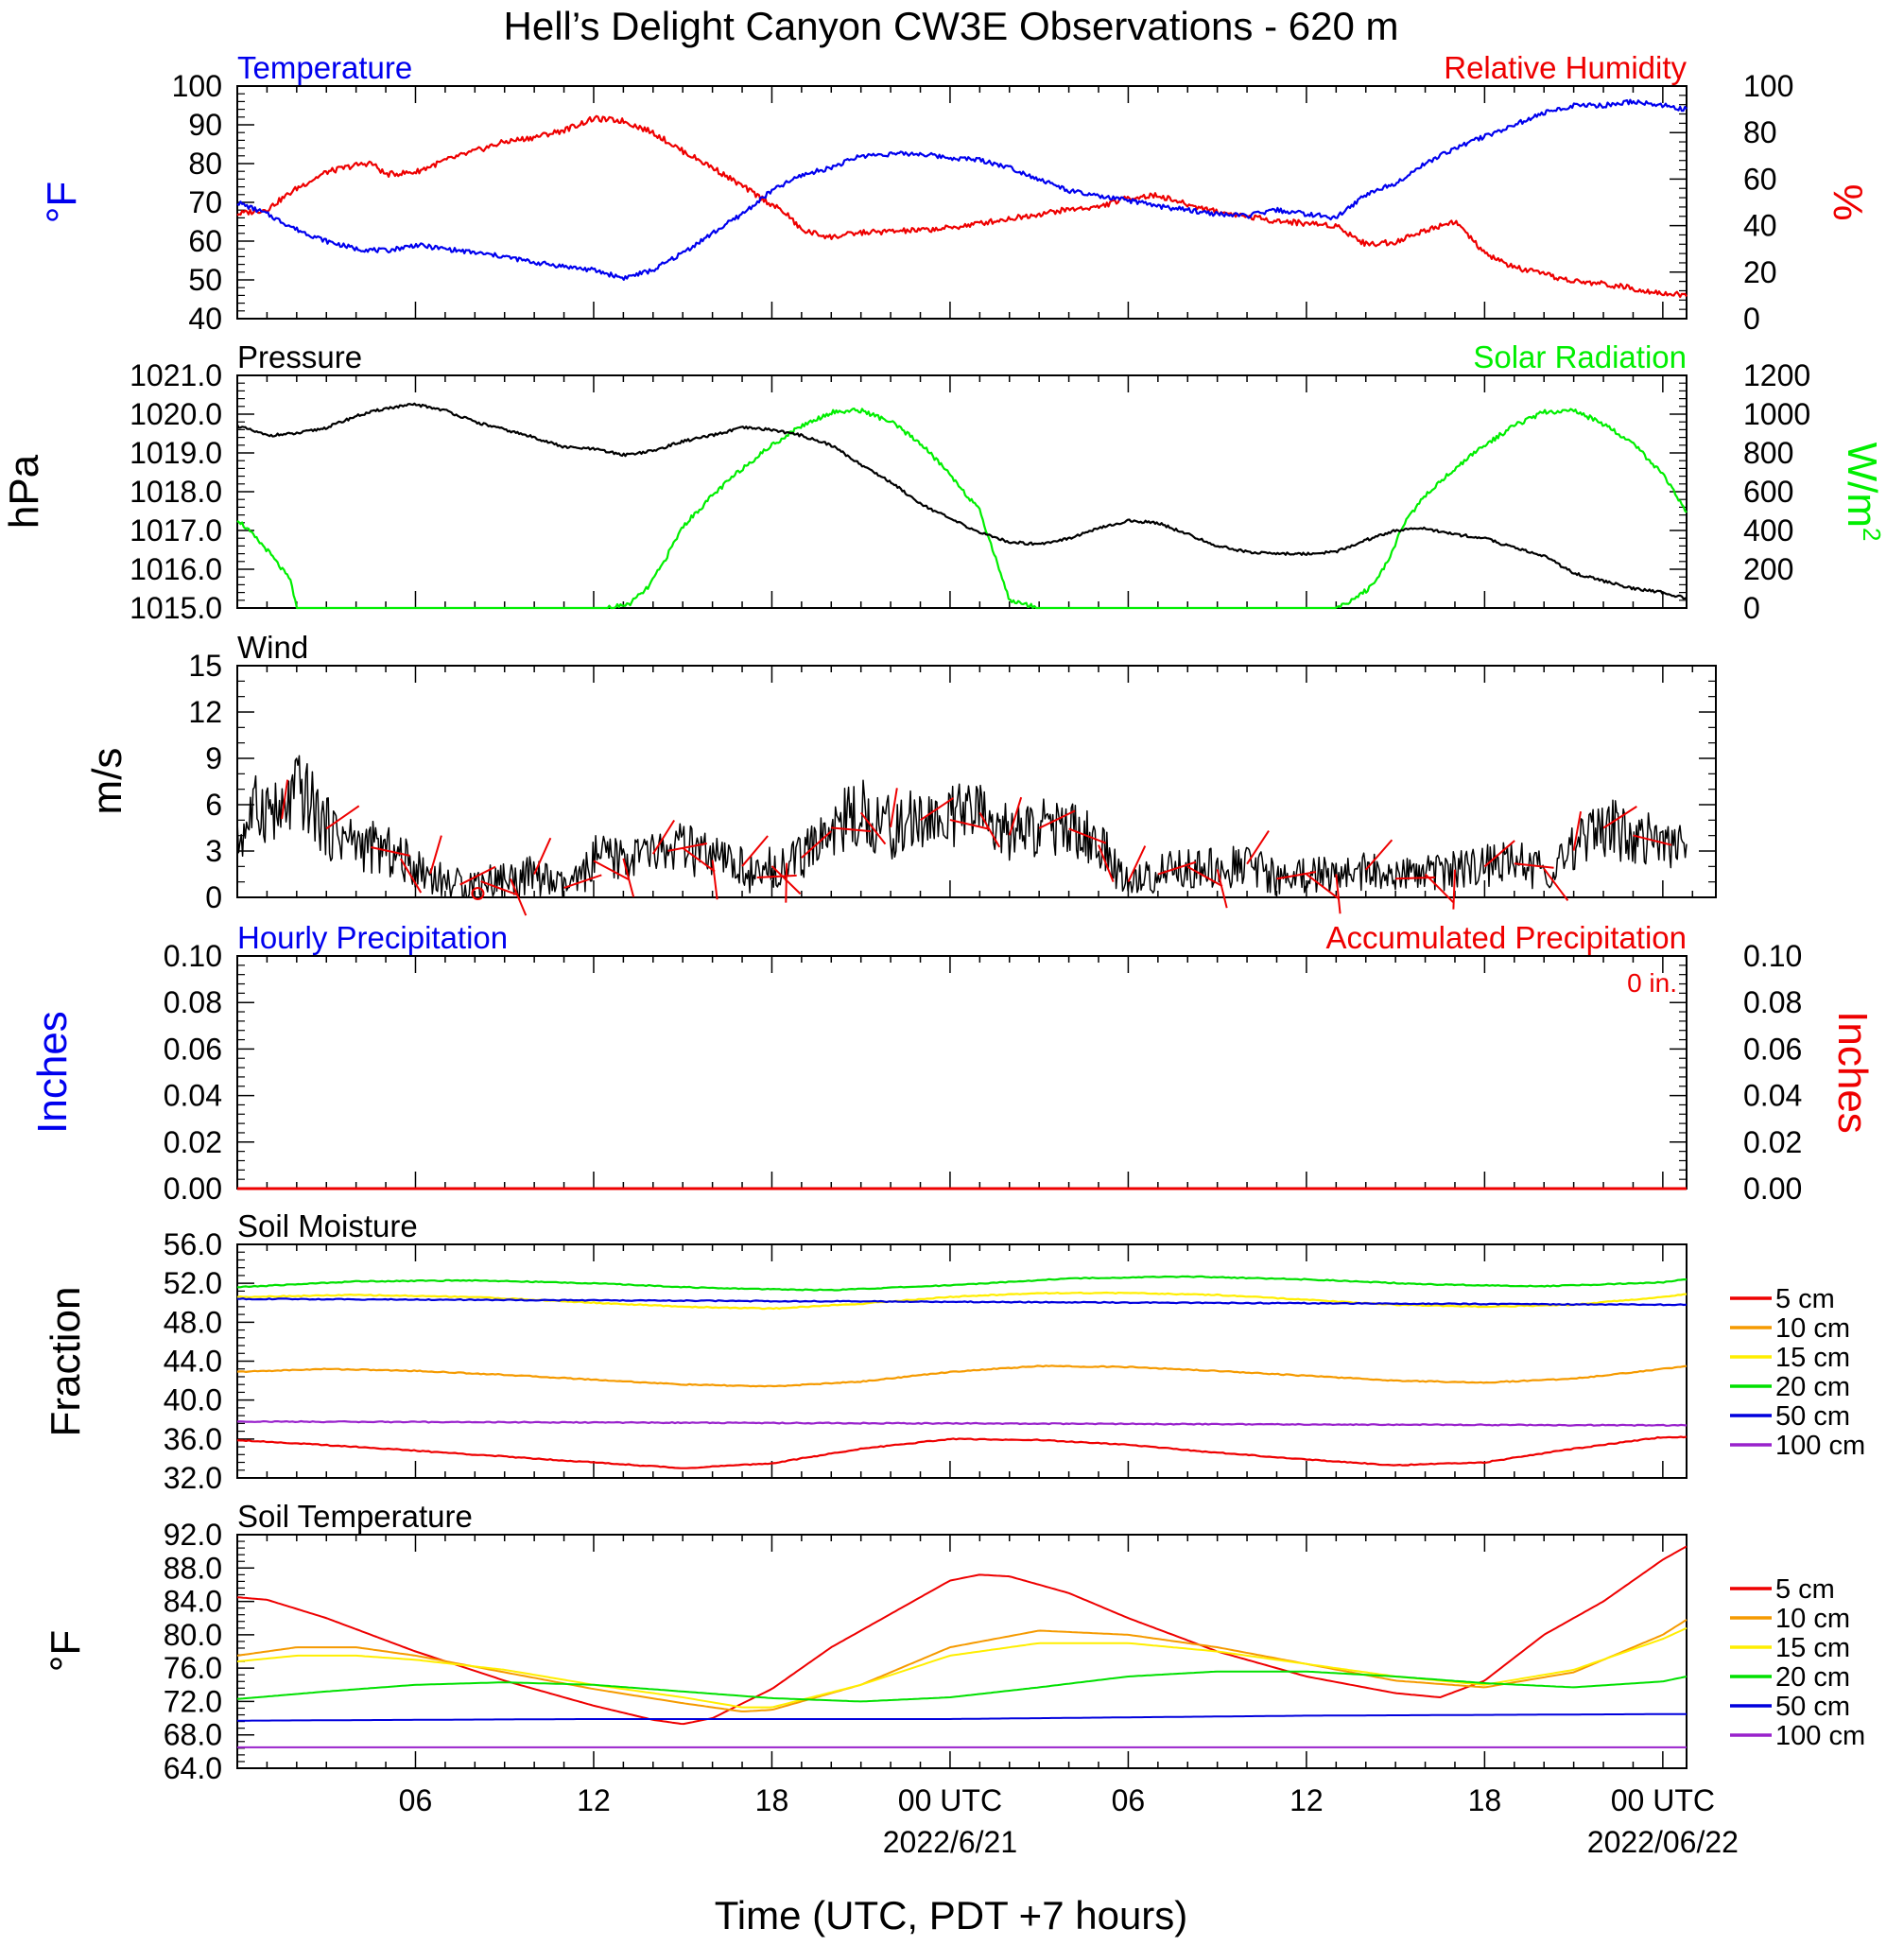 The height and width of the screenshot is (1946, 1904). I want to click on temperature-title: Temperature, so click(324, 67).